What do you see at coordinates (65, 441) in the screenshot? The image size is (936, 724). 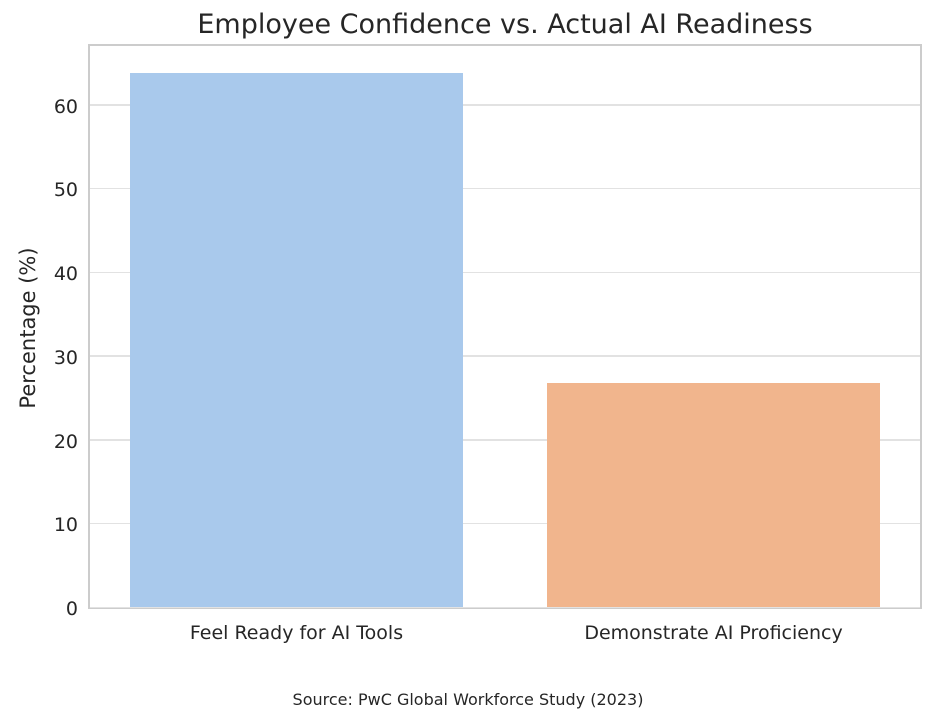 I see `y-tick-label-20: 20` at bounding box center [65, 441].